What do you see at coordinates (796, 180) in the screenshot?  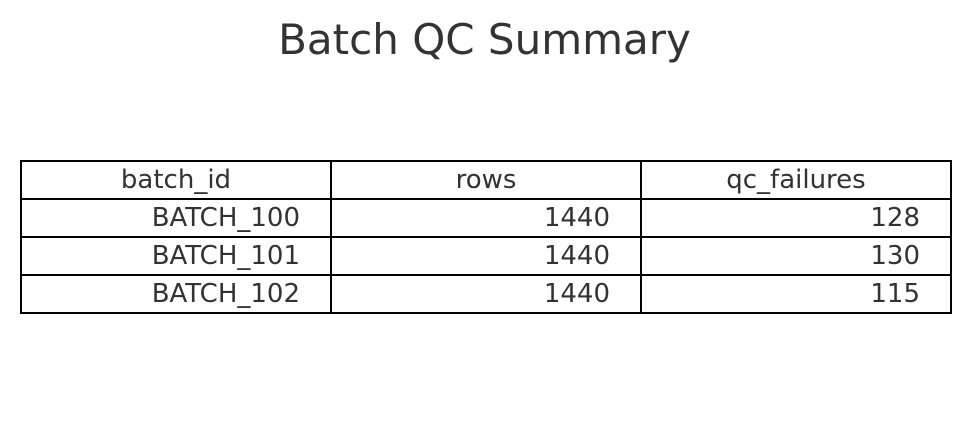 I see `column-header-qc-failures: qc_failures` at bounding box center [796, 180].